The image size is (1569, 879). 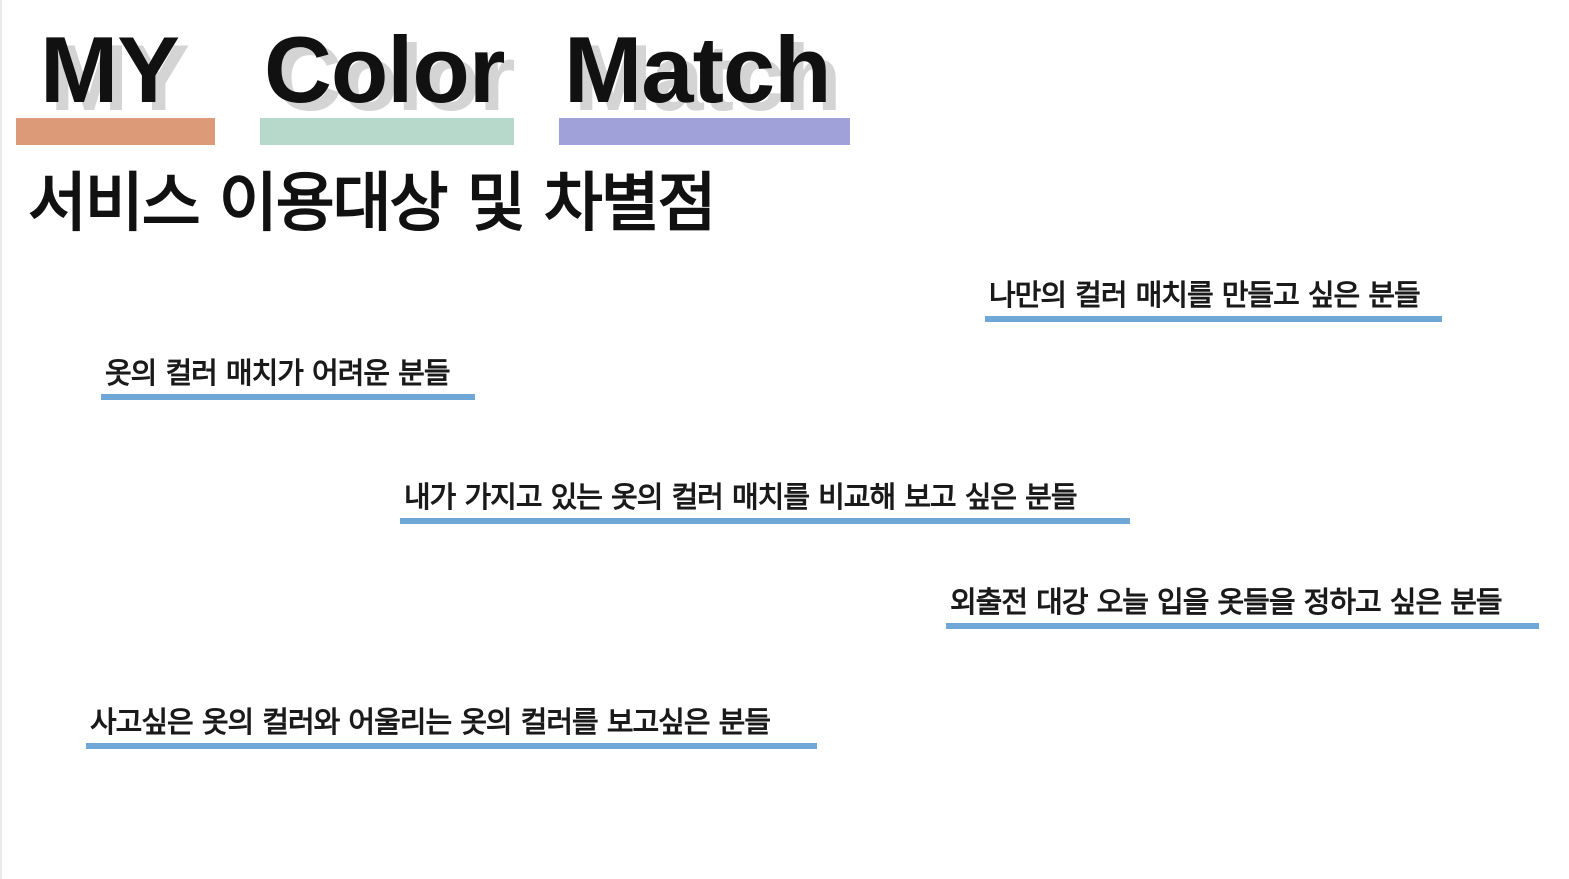 What do you see at coordinates (372, 204) in the screenshot?
I see `section-heading: 서비스 이용대상 및 차별점` at bounding box center [372, 204].